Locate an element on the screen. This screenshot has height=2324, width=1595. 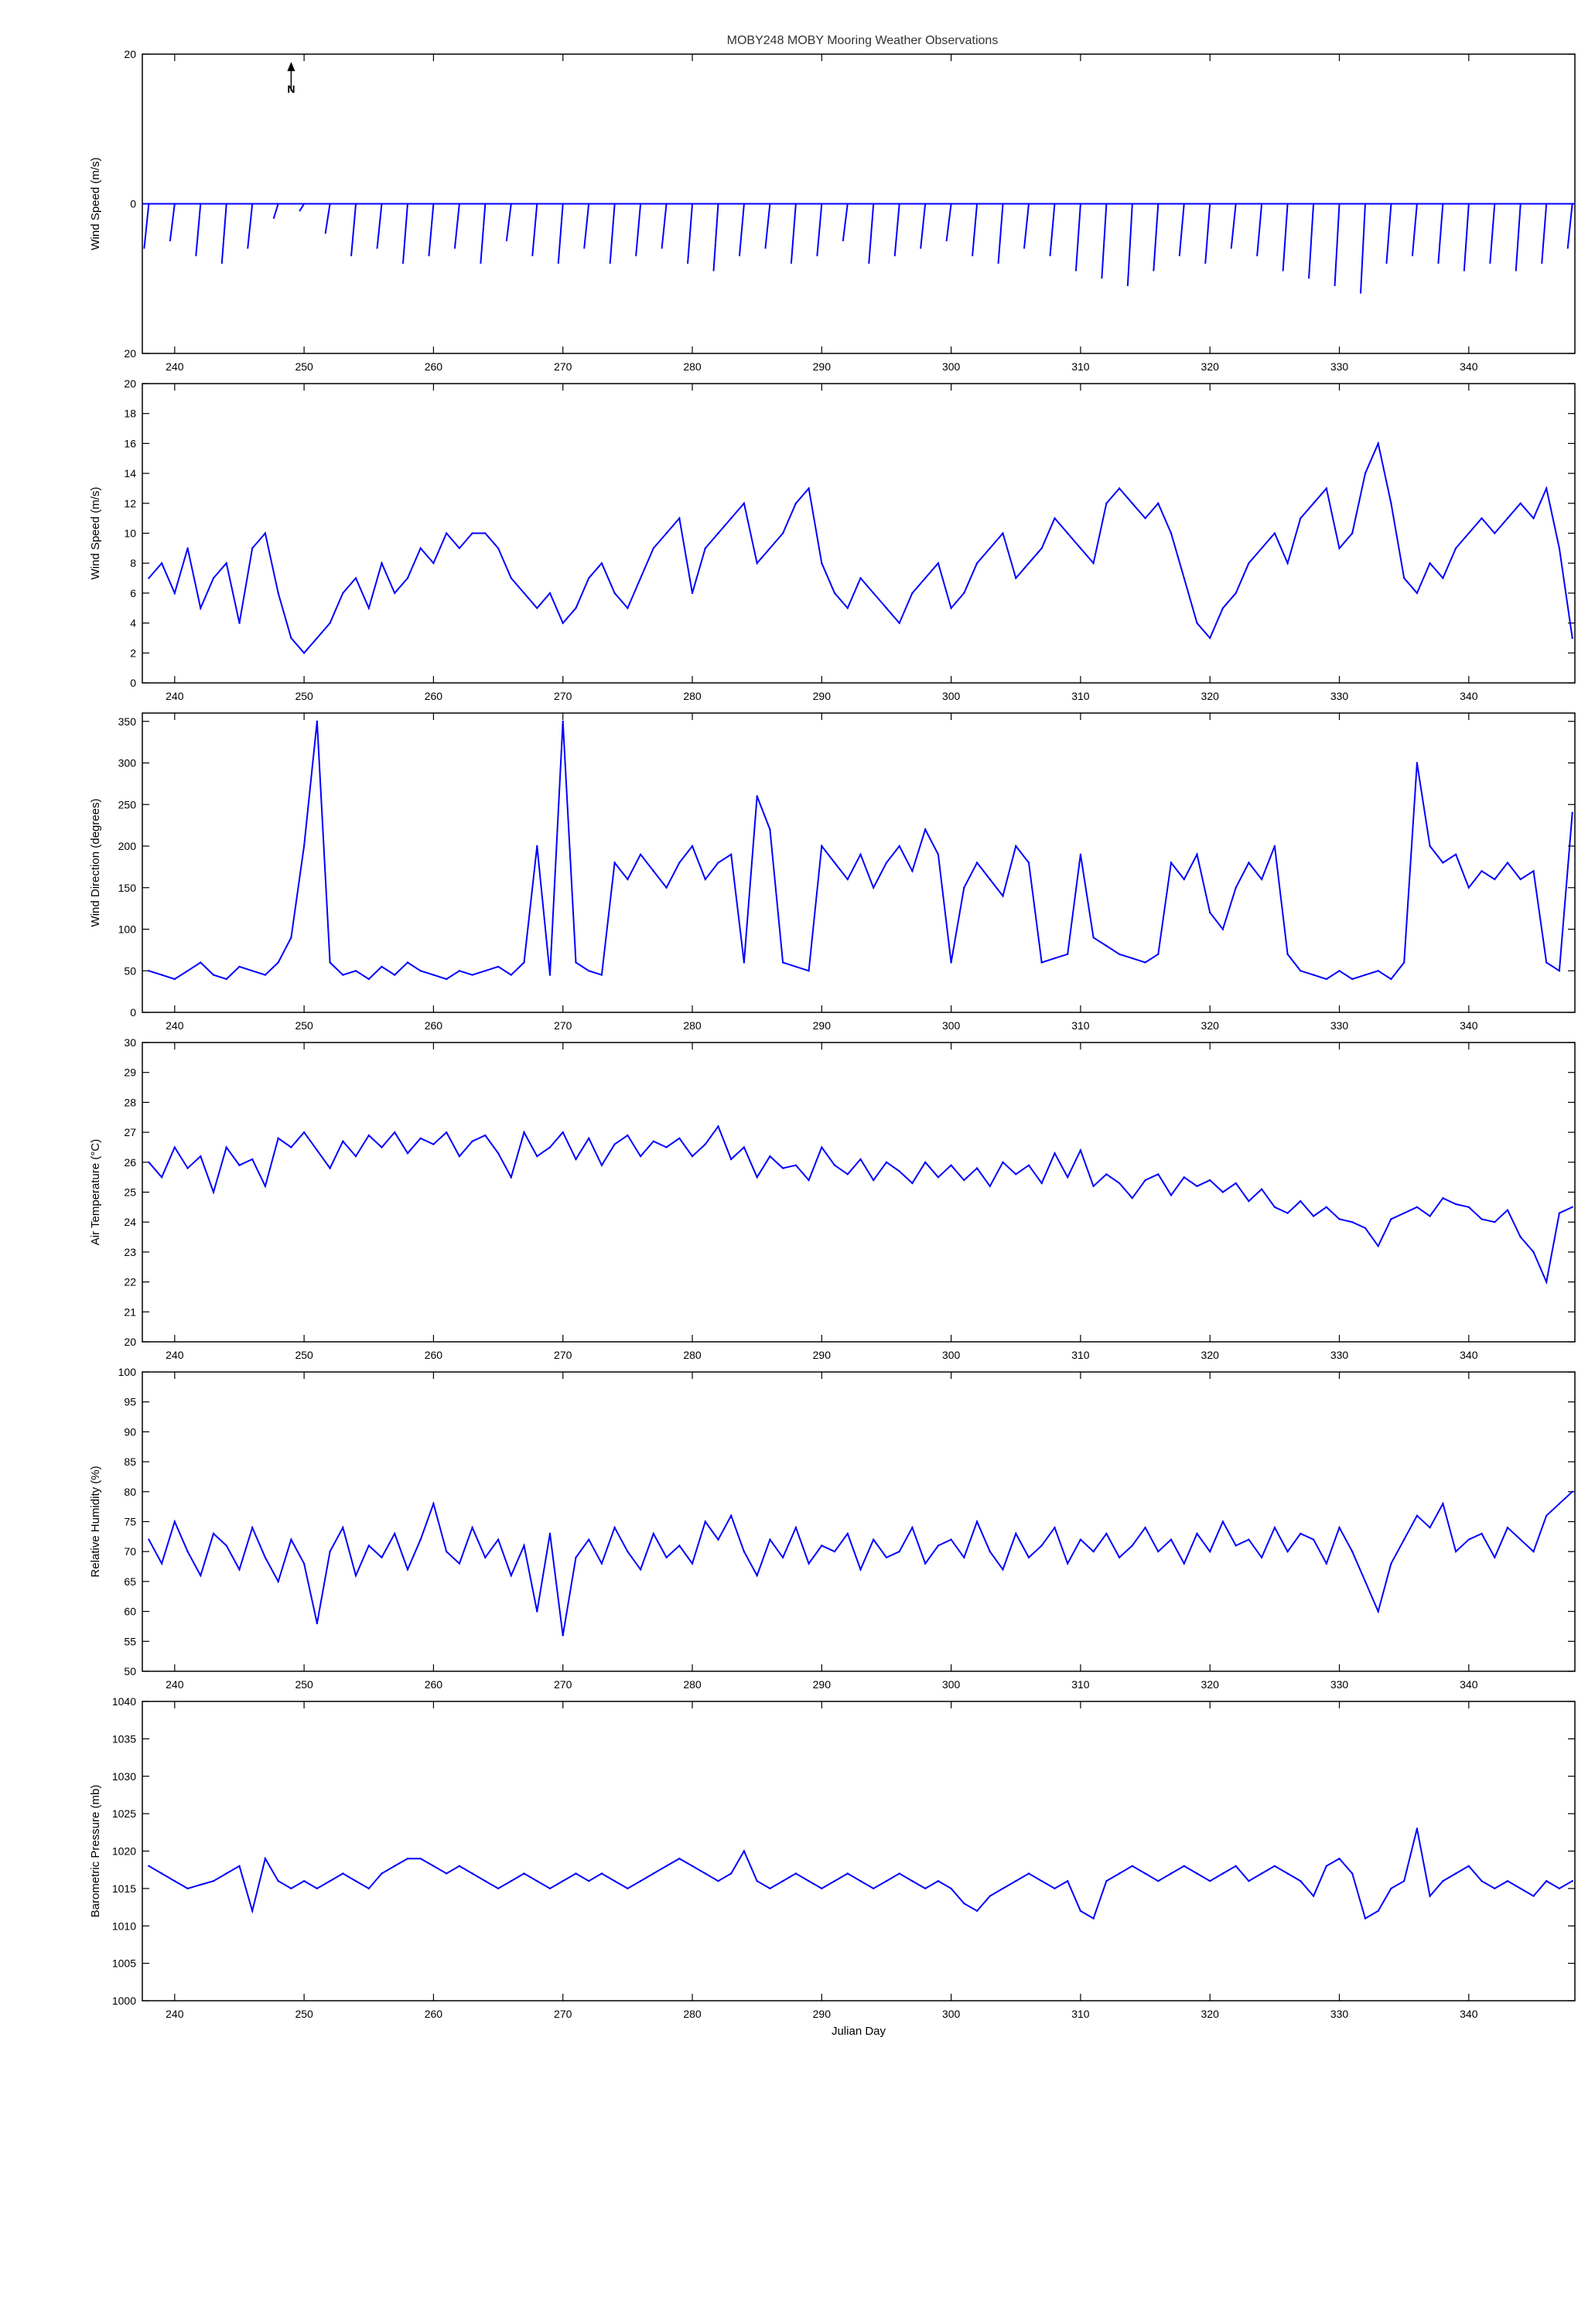
y-tick-label: 50 is located at coordinates (130, 1671).